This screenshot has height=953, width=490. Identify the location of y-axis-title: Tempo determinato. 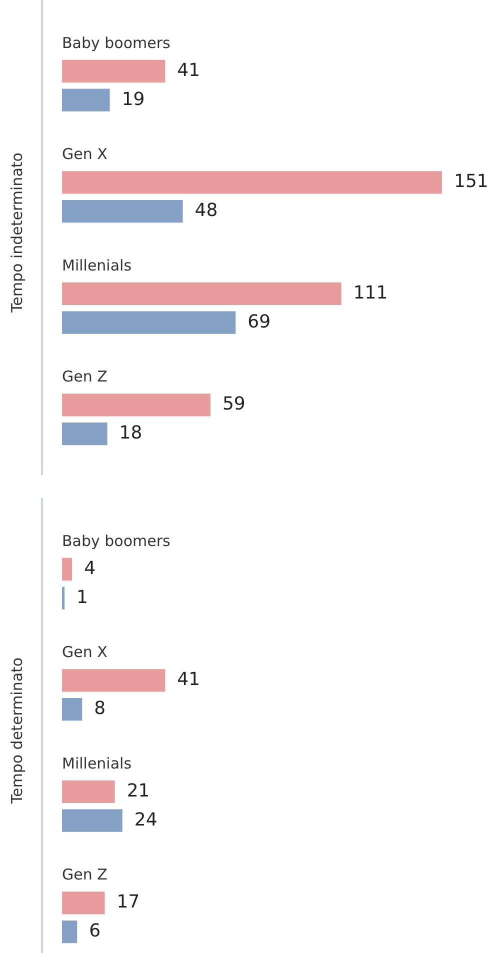
(17, 731).